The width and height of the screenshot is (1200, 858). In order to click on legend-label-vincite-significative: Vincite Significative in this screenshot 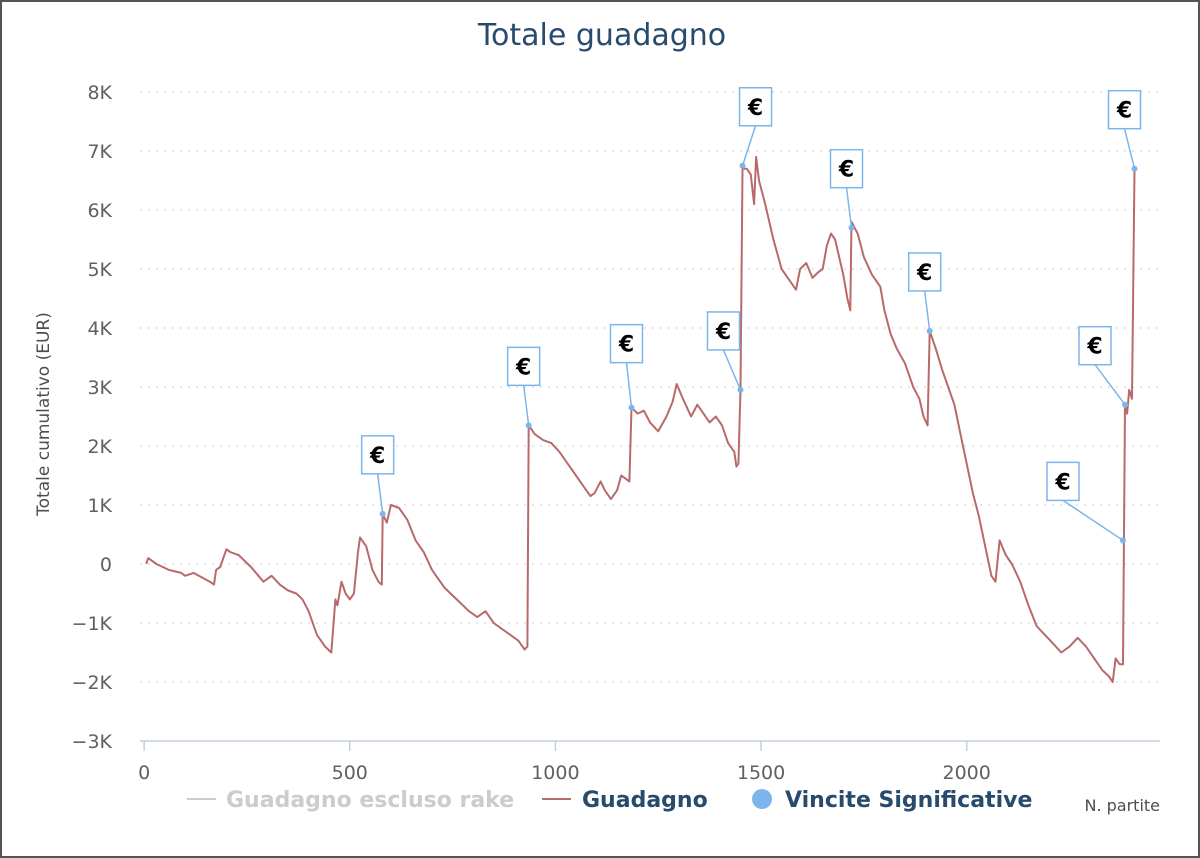, I will do `click(908, 800)`.